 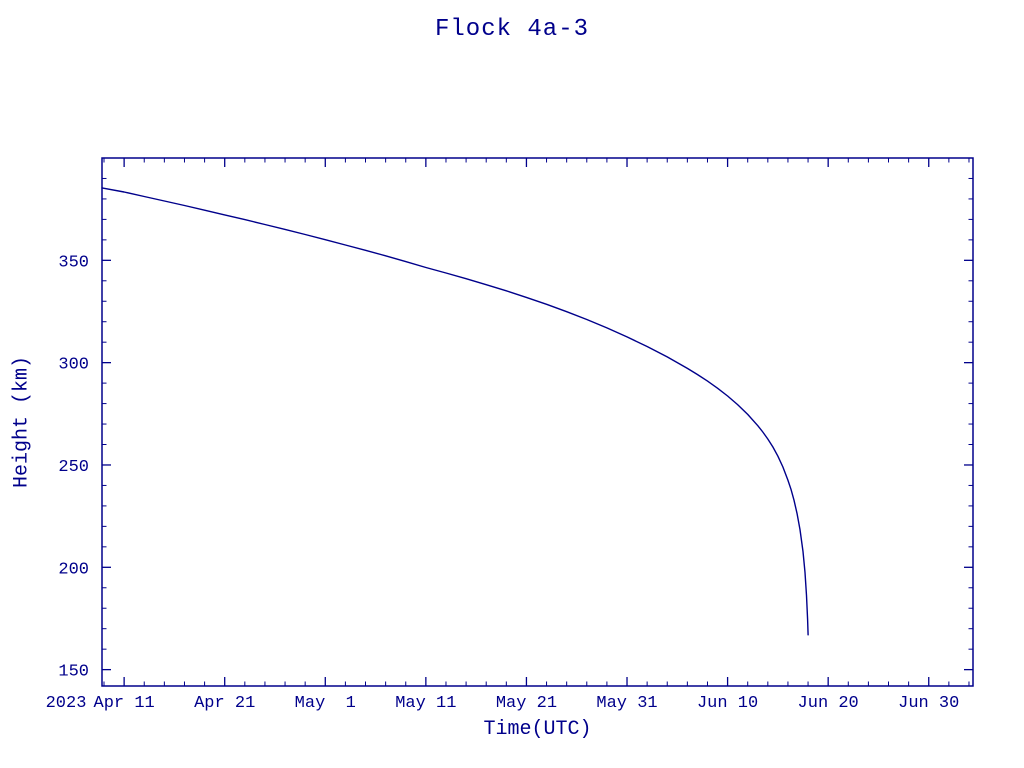 I want to click on chart-title: Flock 4a-3, so click(x=512, y=29).